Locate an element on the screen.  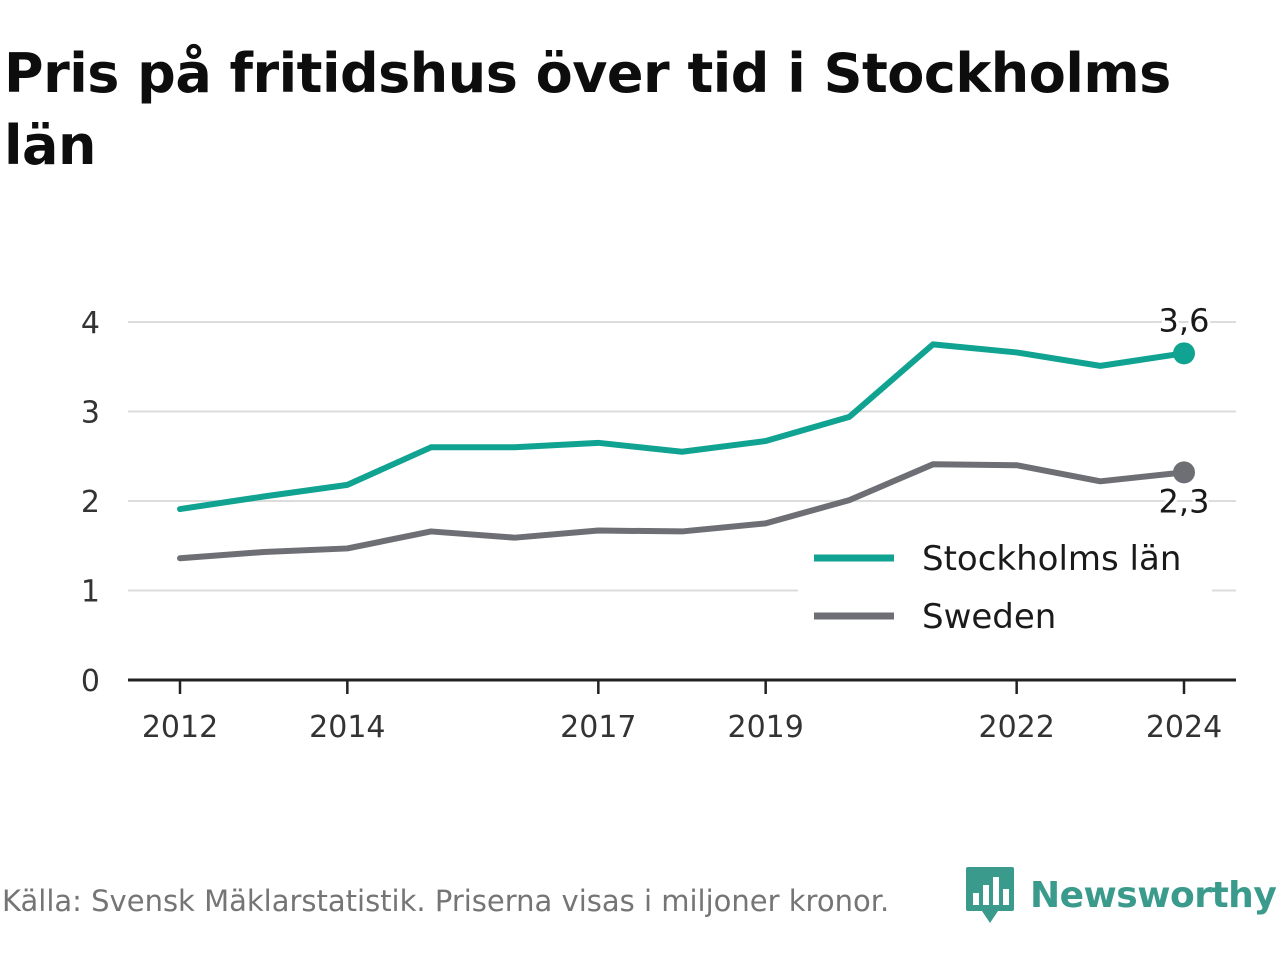
data-labels: 3,6 2,3 is located at coordinates (1184, 410).